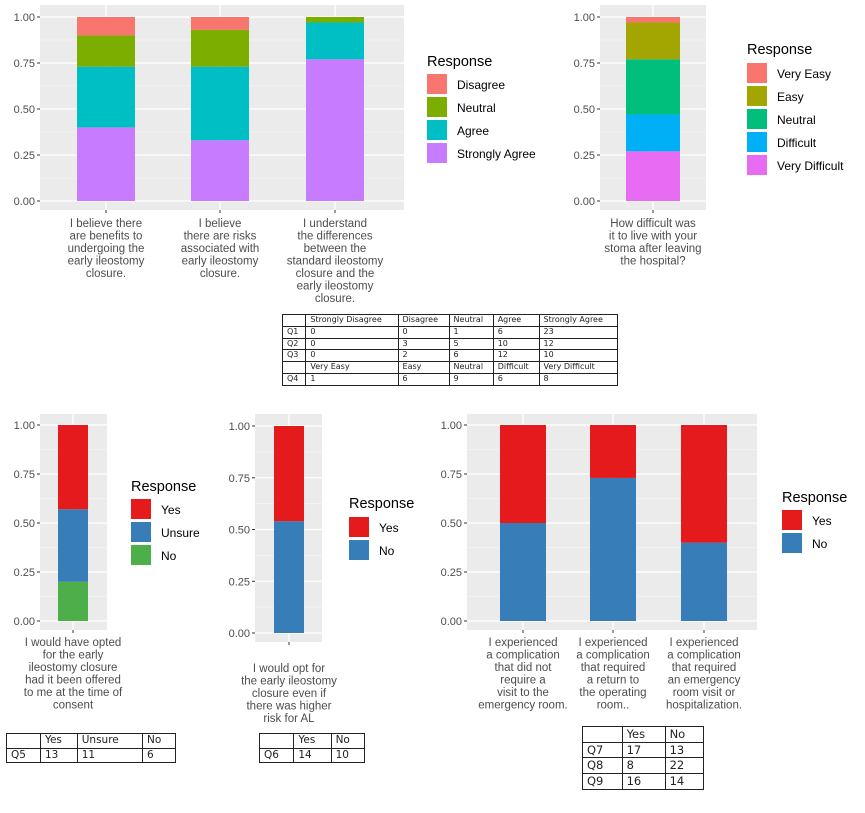  Describe the element at coordinates (289, 682) in the screenshot. I see `x-category-label: the early ileostomy` at that location.